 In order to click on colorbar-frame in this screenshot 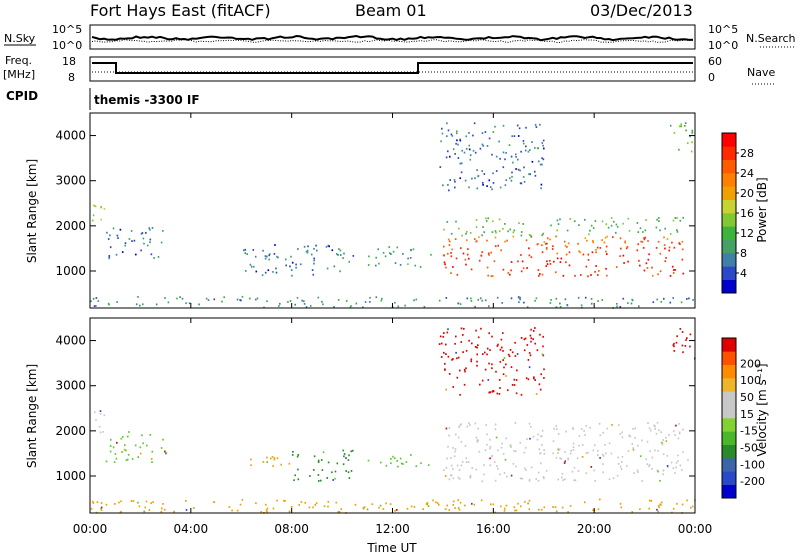, I will do `click(729, 418)`.